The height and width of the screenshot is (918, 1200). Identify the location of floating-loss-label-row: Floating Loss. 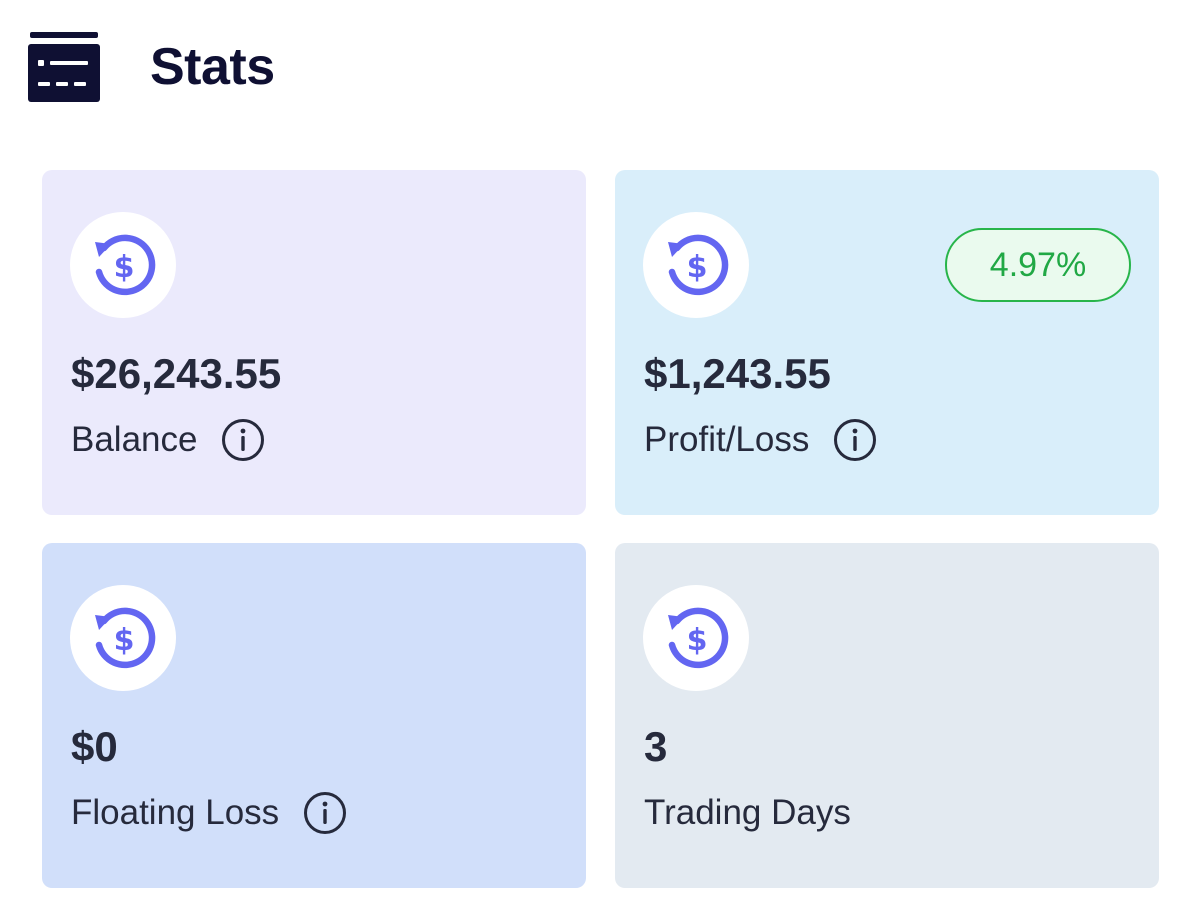
(209, 813).